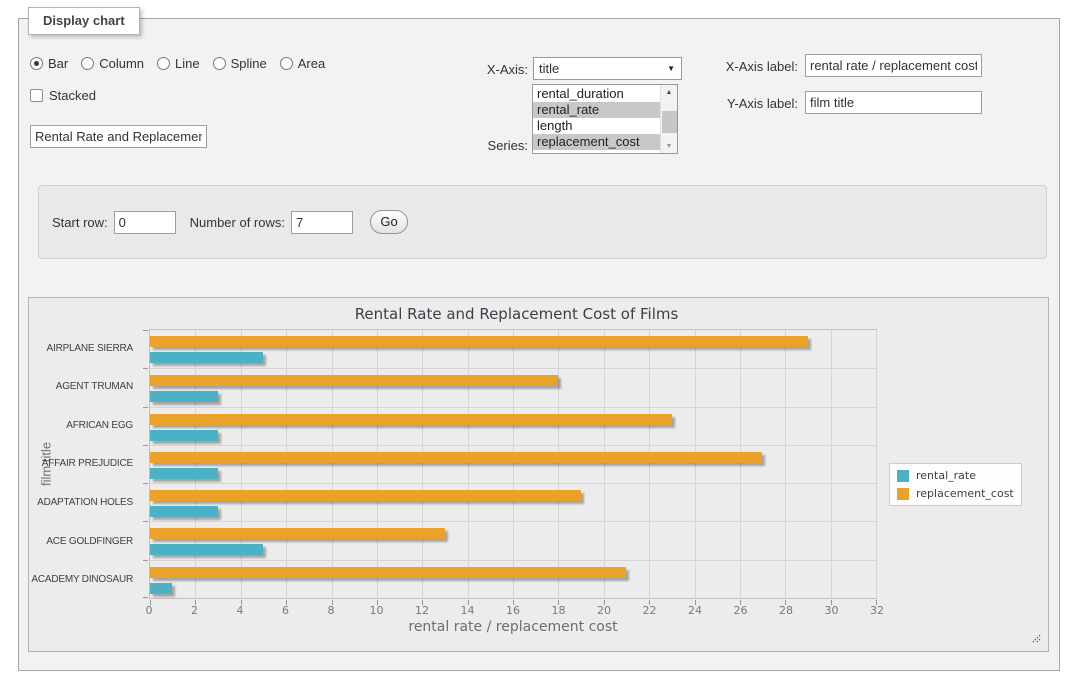  What do you see at coordinates (72, 95) in the screenshot?
I see `stacked-label: Stacked` at bounding box center [72, 95].